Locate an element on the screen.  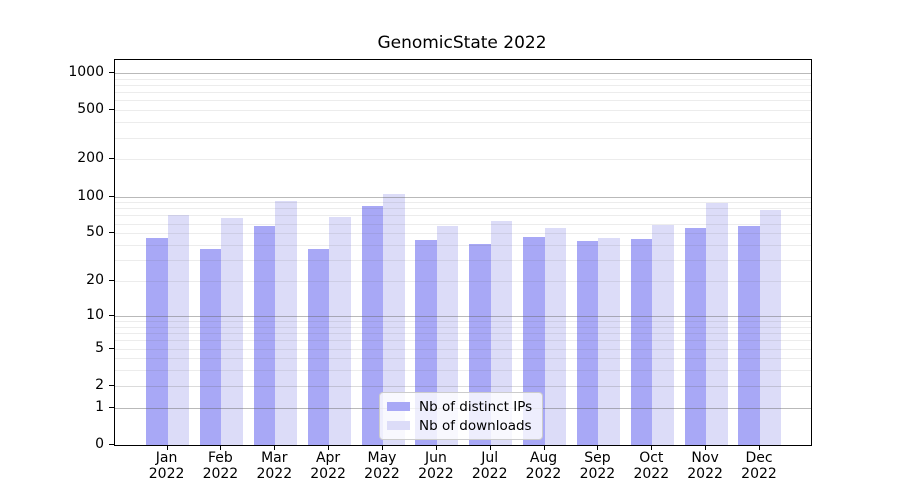
bar-downloads-sep is located at coordinates (609, 341).